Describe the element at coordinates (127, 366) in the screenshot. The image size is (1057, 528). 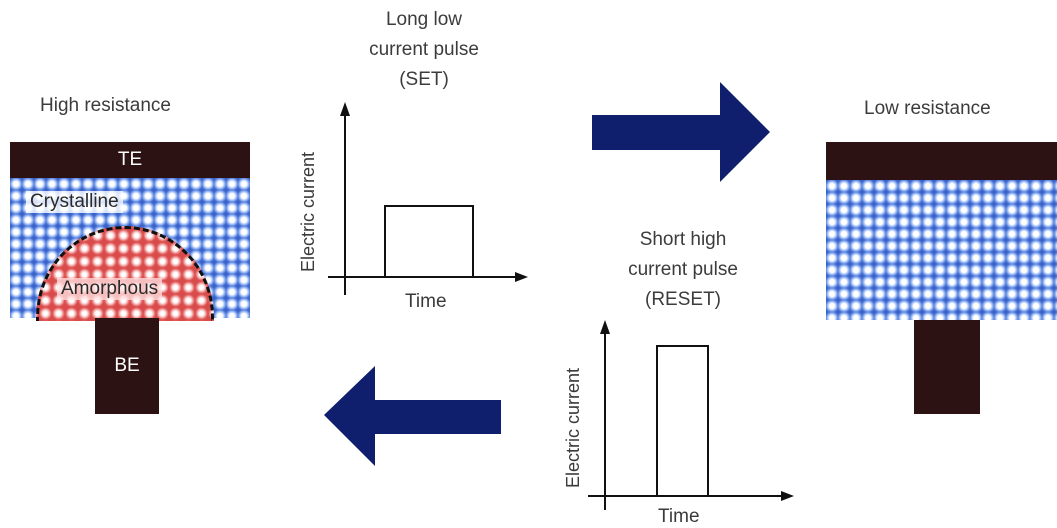
I see `left-bottom-electrode: BE` at that location.